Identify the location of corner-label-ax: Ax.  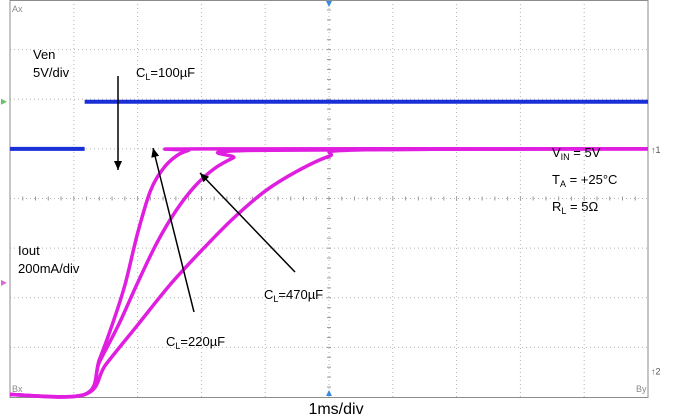
(17, 9).